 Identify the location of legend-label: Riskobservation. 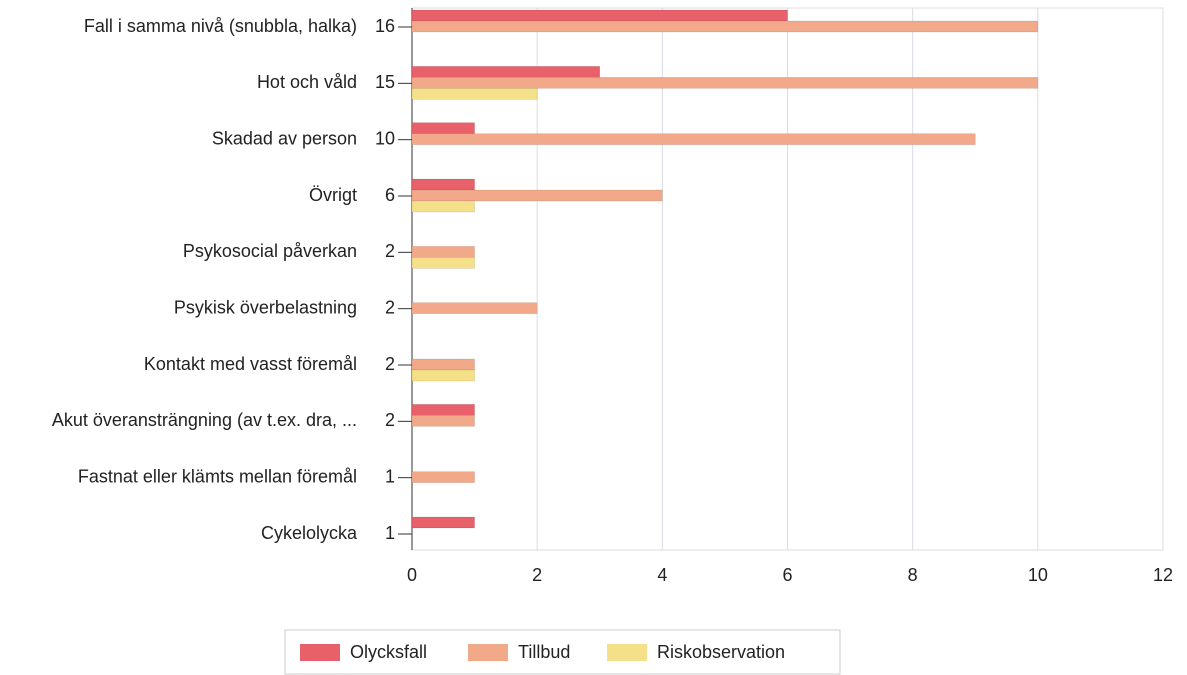
(721, 652).